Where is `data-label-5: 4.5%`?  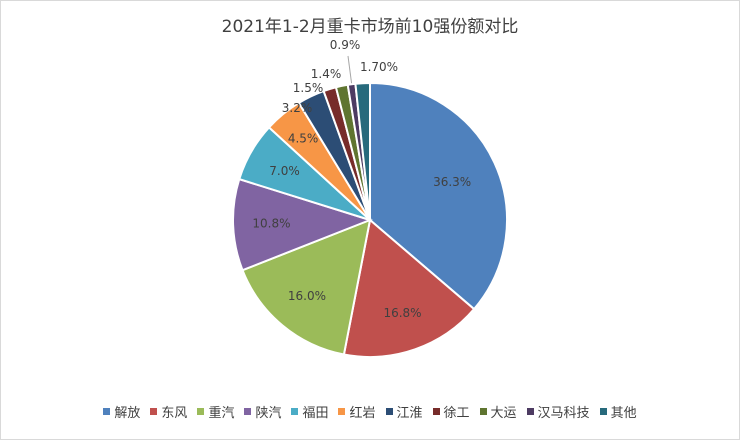 data-label-5: 4.5% is located at coordinates (303, 138).